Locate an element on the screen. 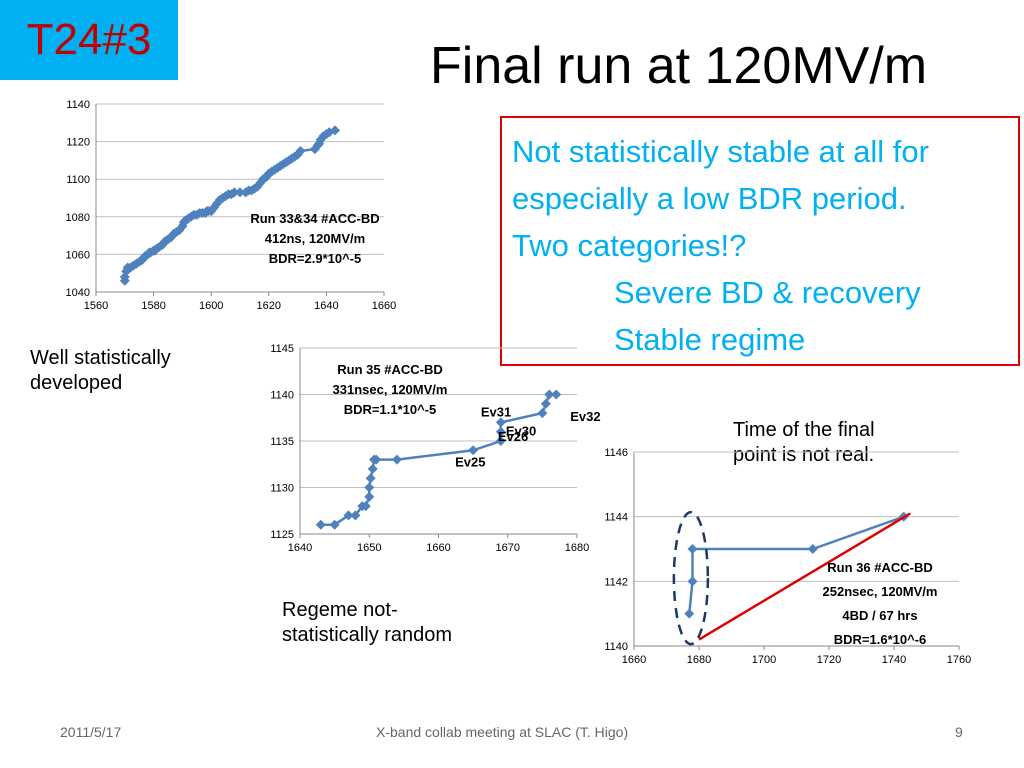  note-well-line1: Well statistically is located at coordinates (100, 358).